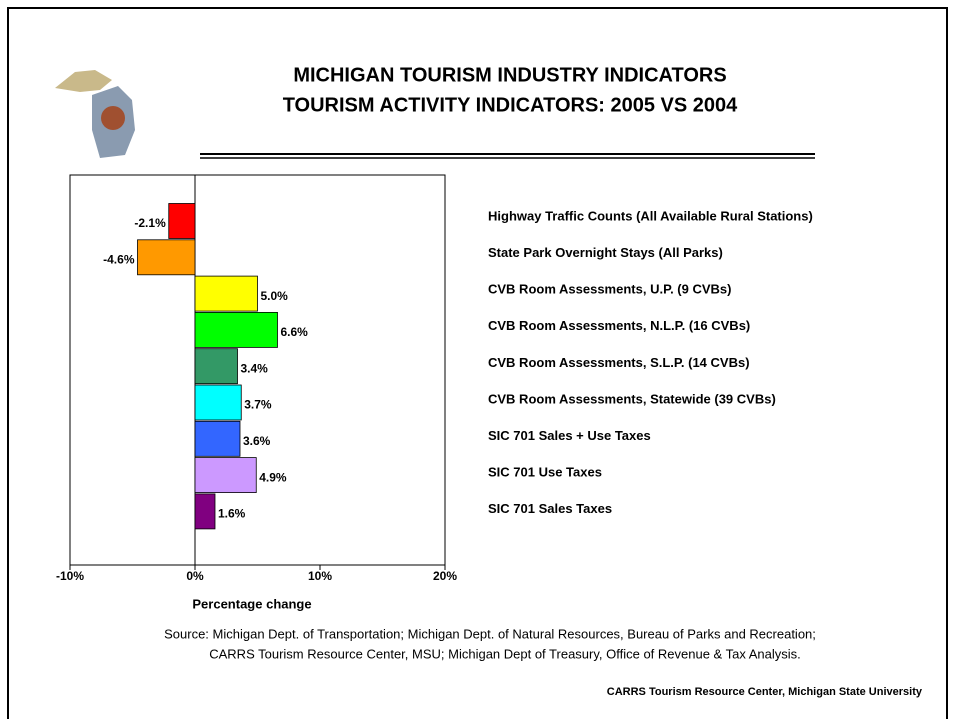  Describe the element at coordinates (255, 368) in the screenshot. I see `value-label: 3.4%` at that location.